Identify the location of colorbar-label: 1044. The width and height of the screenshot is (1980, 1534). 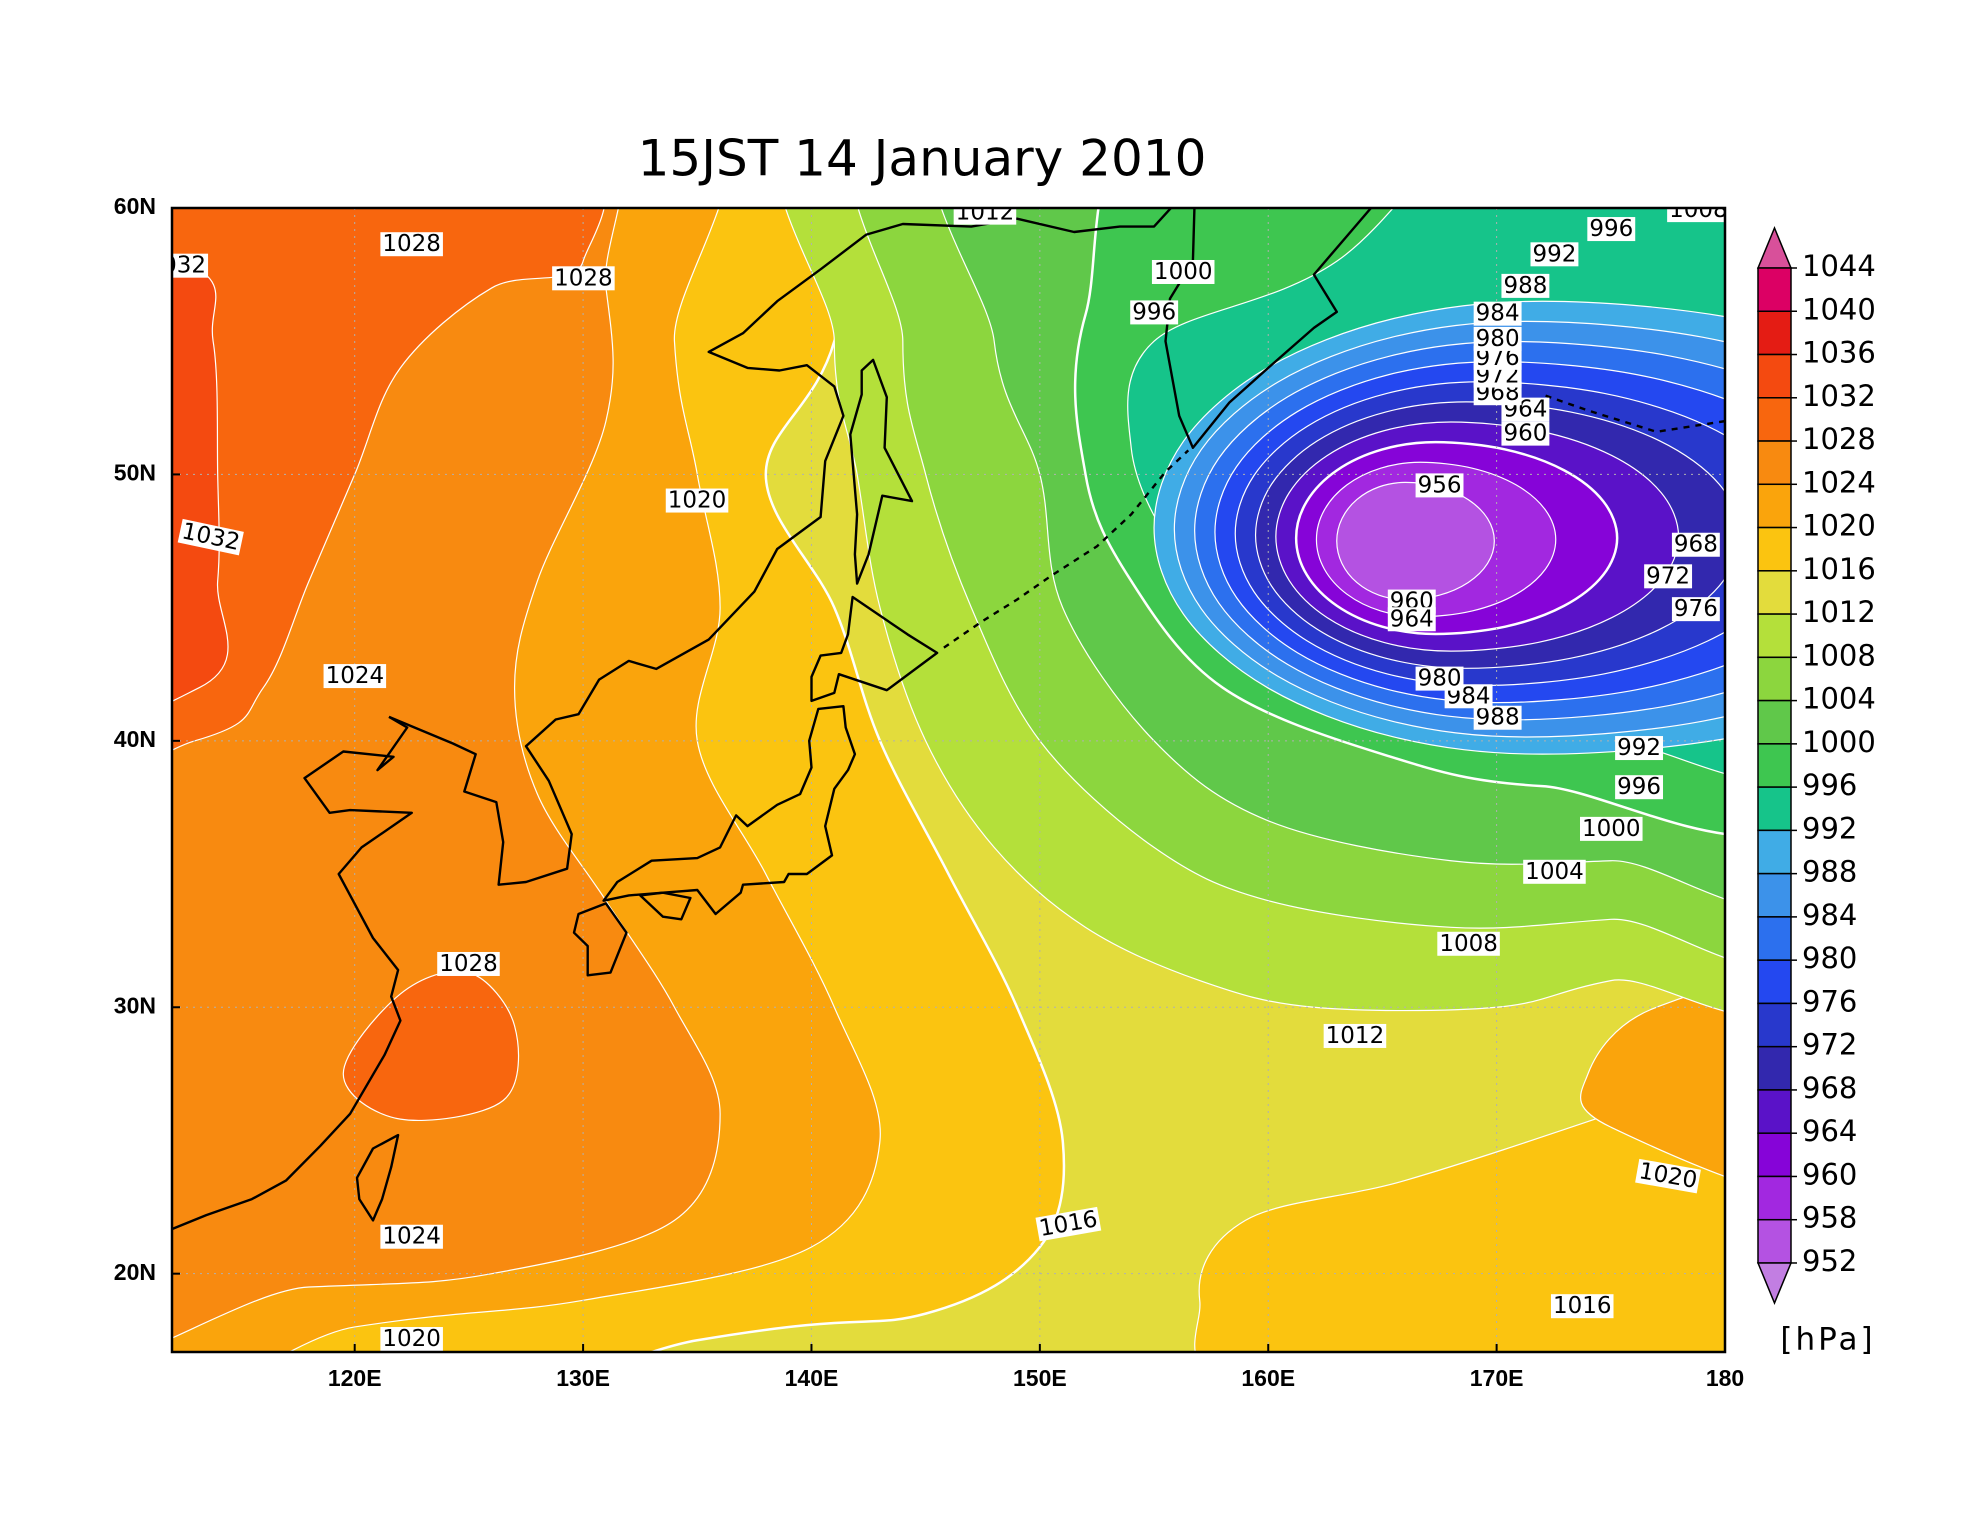
(1839, 266).